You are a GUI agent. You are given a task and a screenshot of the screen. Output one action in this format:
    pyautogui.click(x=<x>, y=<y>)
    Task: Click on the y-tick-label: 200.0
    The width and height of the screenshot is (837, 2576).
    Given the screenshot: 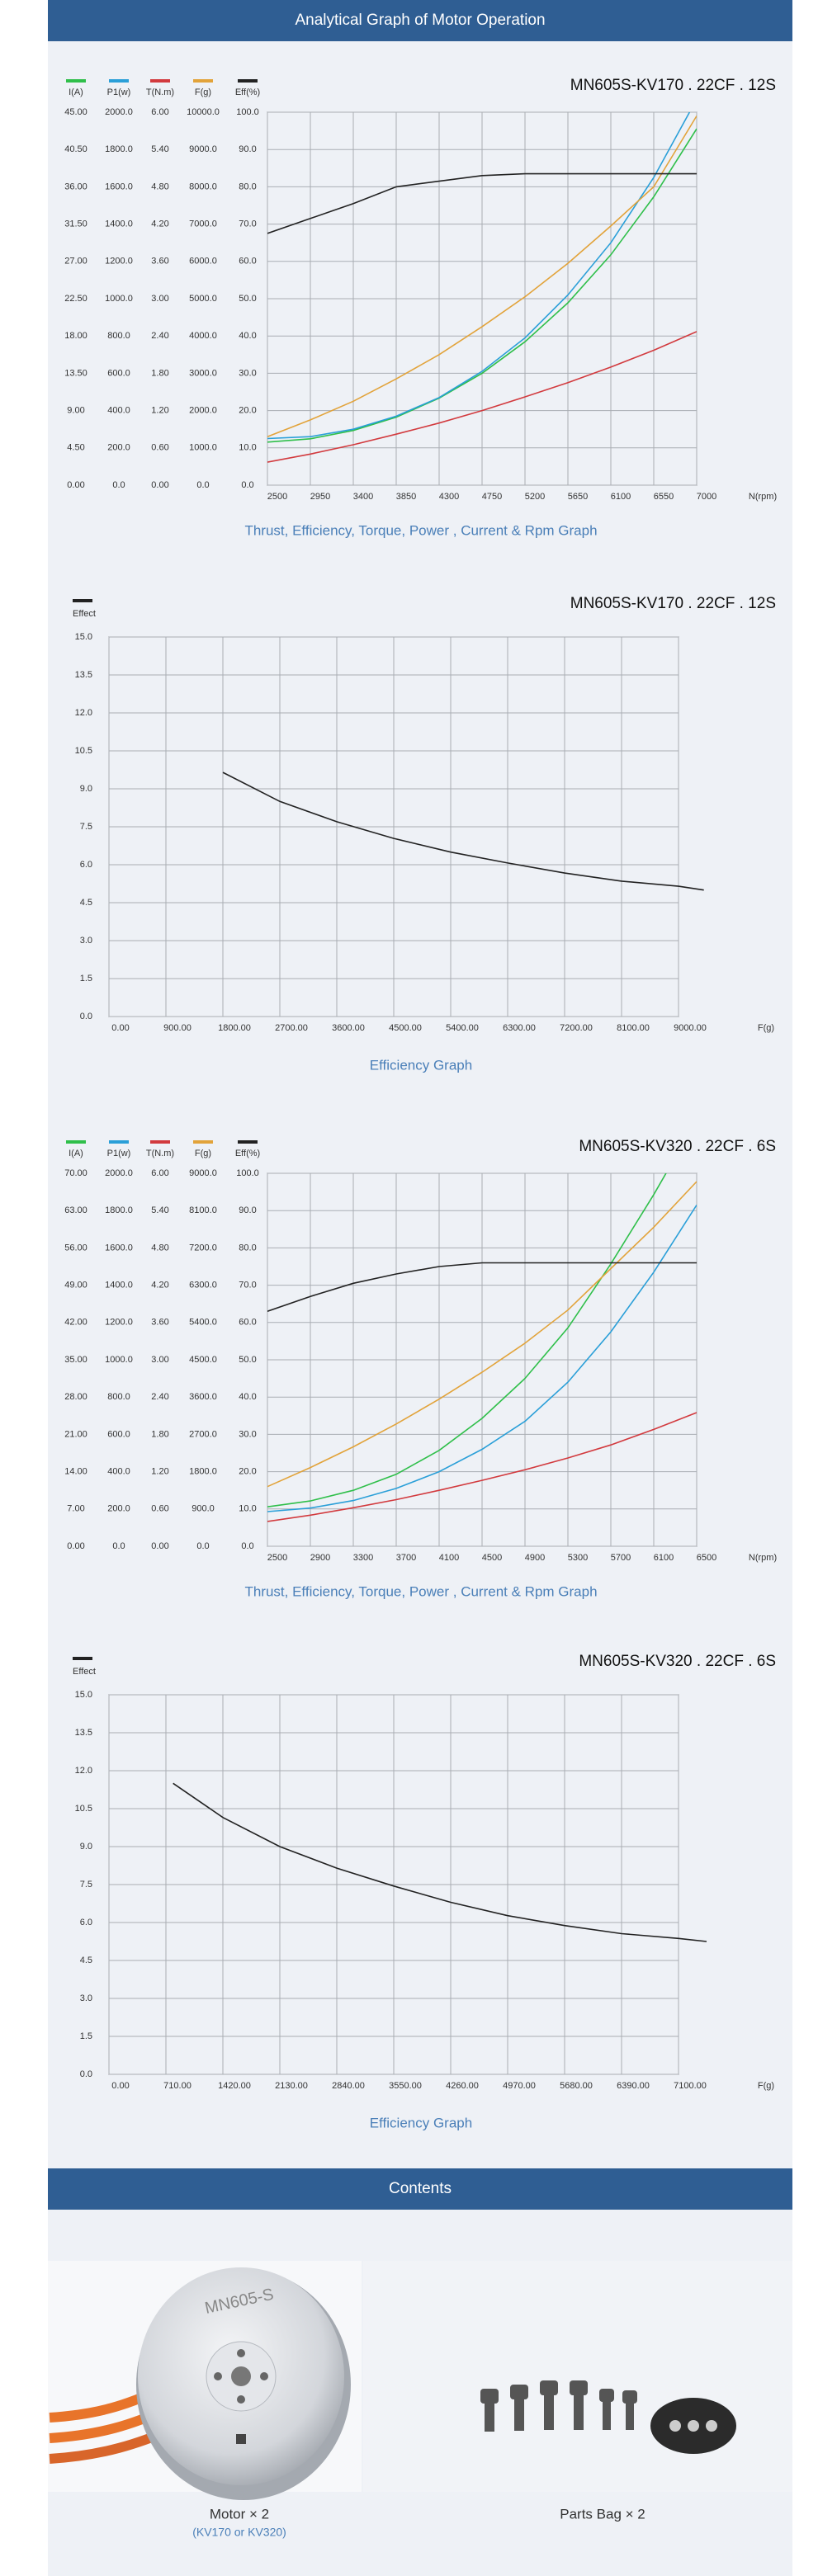 What is the action you would take?
    pyautogui.click(x=118, y=1509)
    